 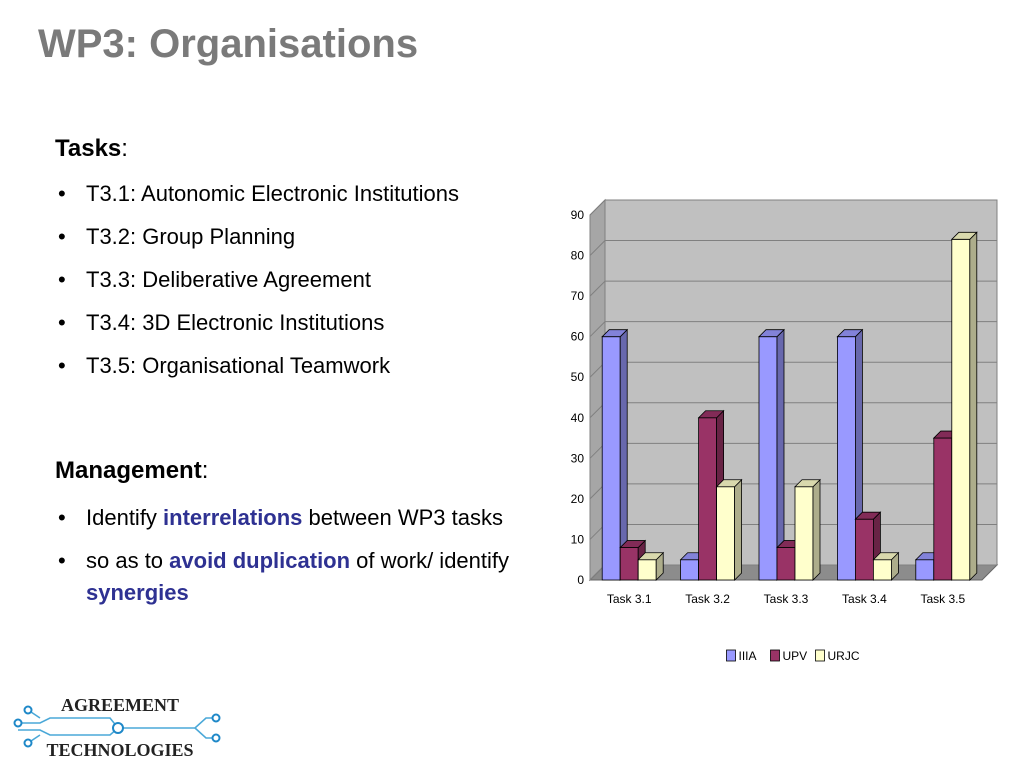 What do you see at coordinates (578, 499) in the screenshot?
I see `y-tick-label: 20` at bounding box center [578, 499].